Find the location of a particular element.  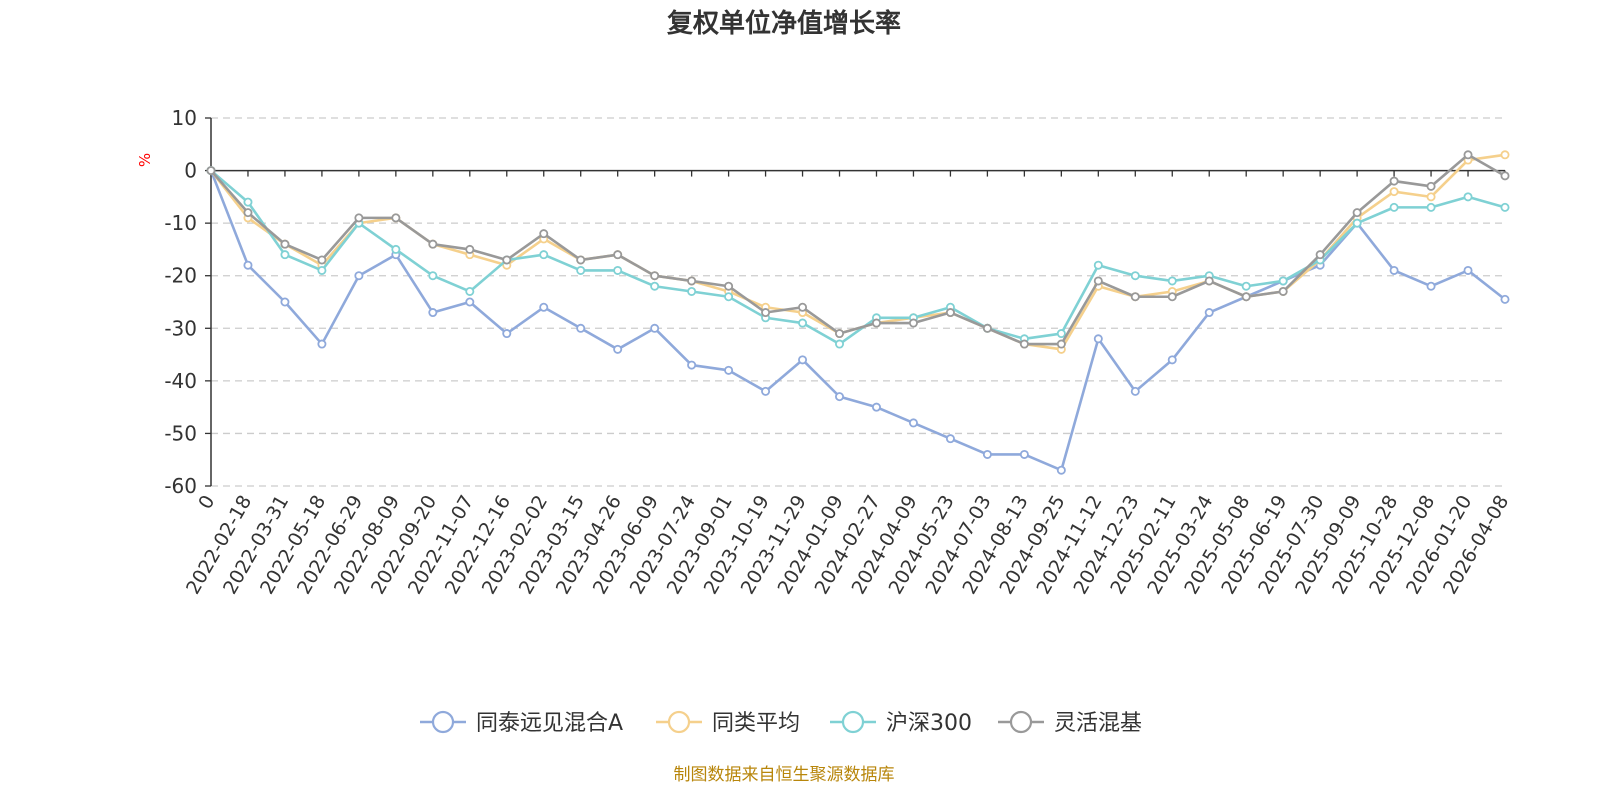

y-tick-label: -60 is located at coordinates (180, 486).